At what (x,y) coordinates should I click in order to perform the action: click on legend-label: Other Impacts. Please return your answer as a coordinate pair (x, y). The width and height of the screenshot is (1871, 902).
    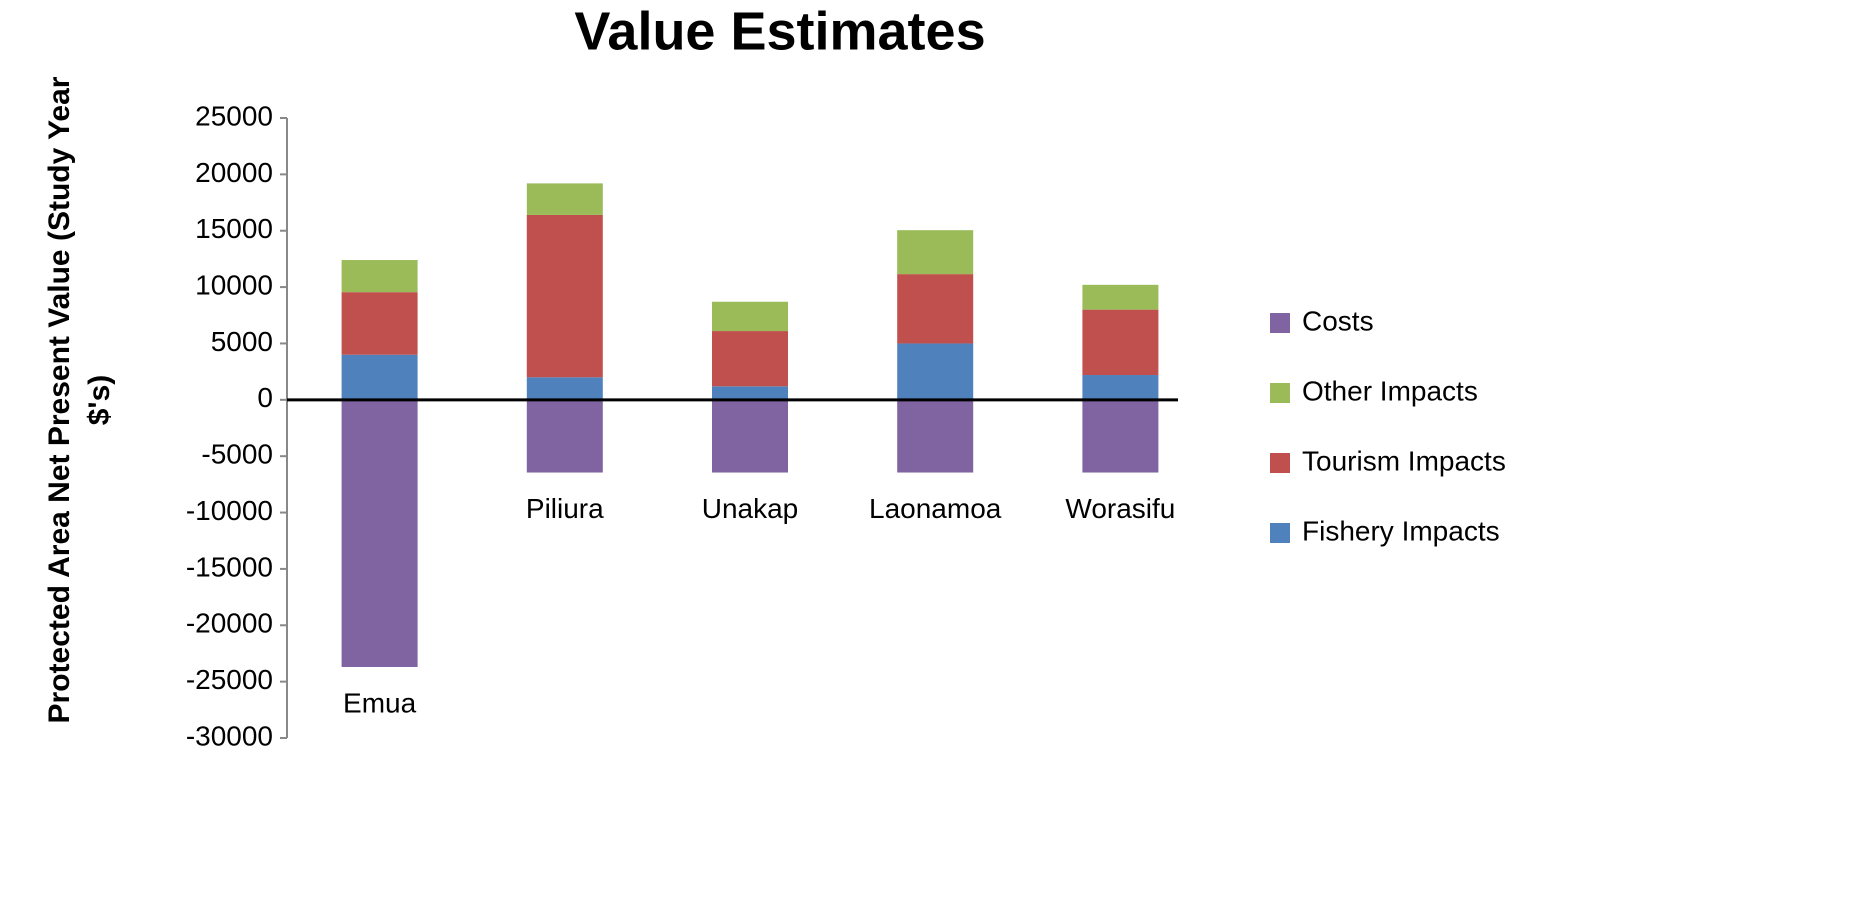
    Looking at the image, I should click on (1390, 390).